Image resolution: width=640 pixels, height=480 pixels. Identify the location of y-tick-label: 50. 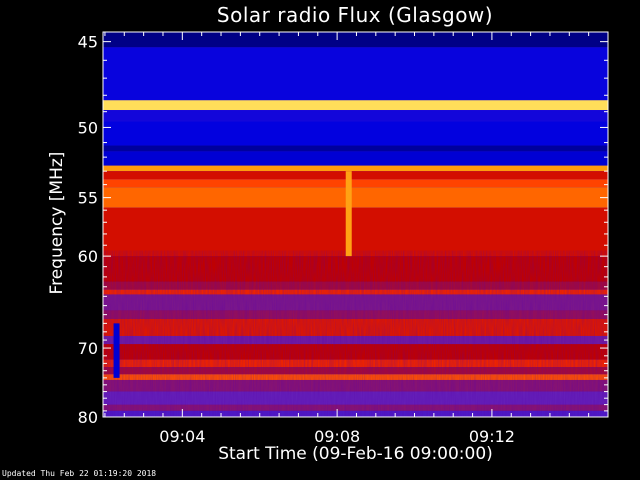
(88, 127).